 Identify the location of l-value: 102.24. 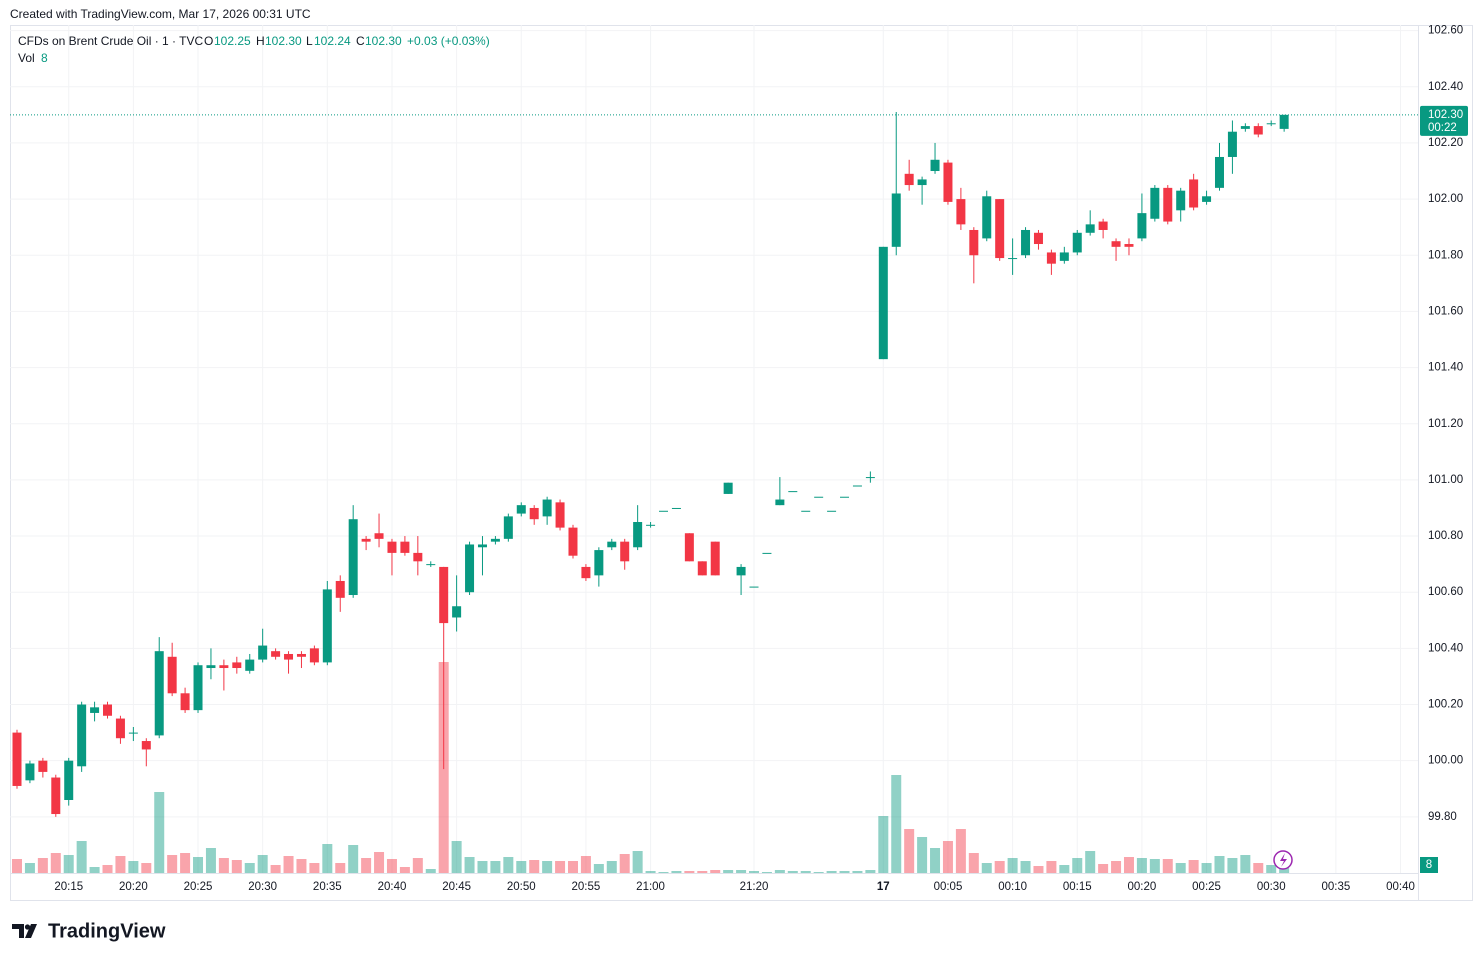
(332, 41).